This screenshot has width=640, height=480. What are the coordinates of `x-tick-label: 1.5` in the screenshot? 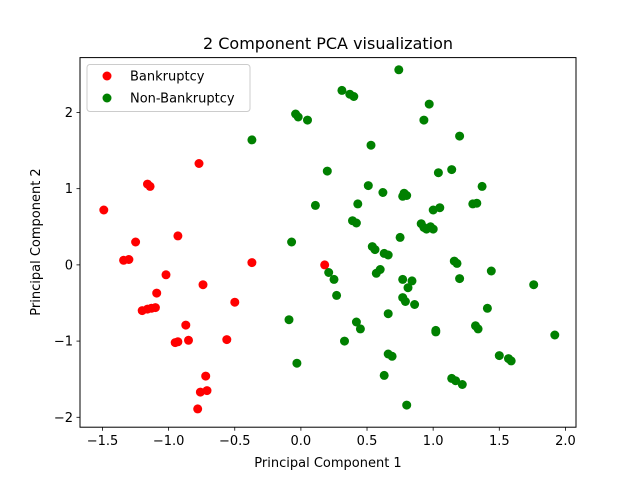 It's located at (499, 441).